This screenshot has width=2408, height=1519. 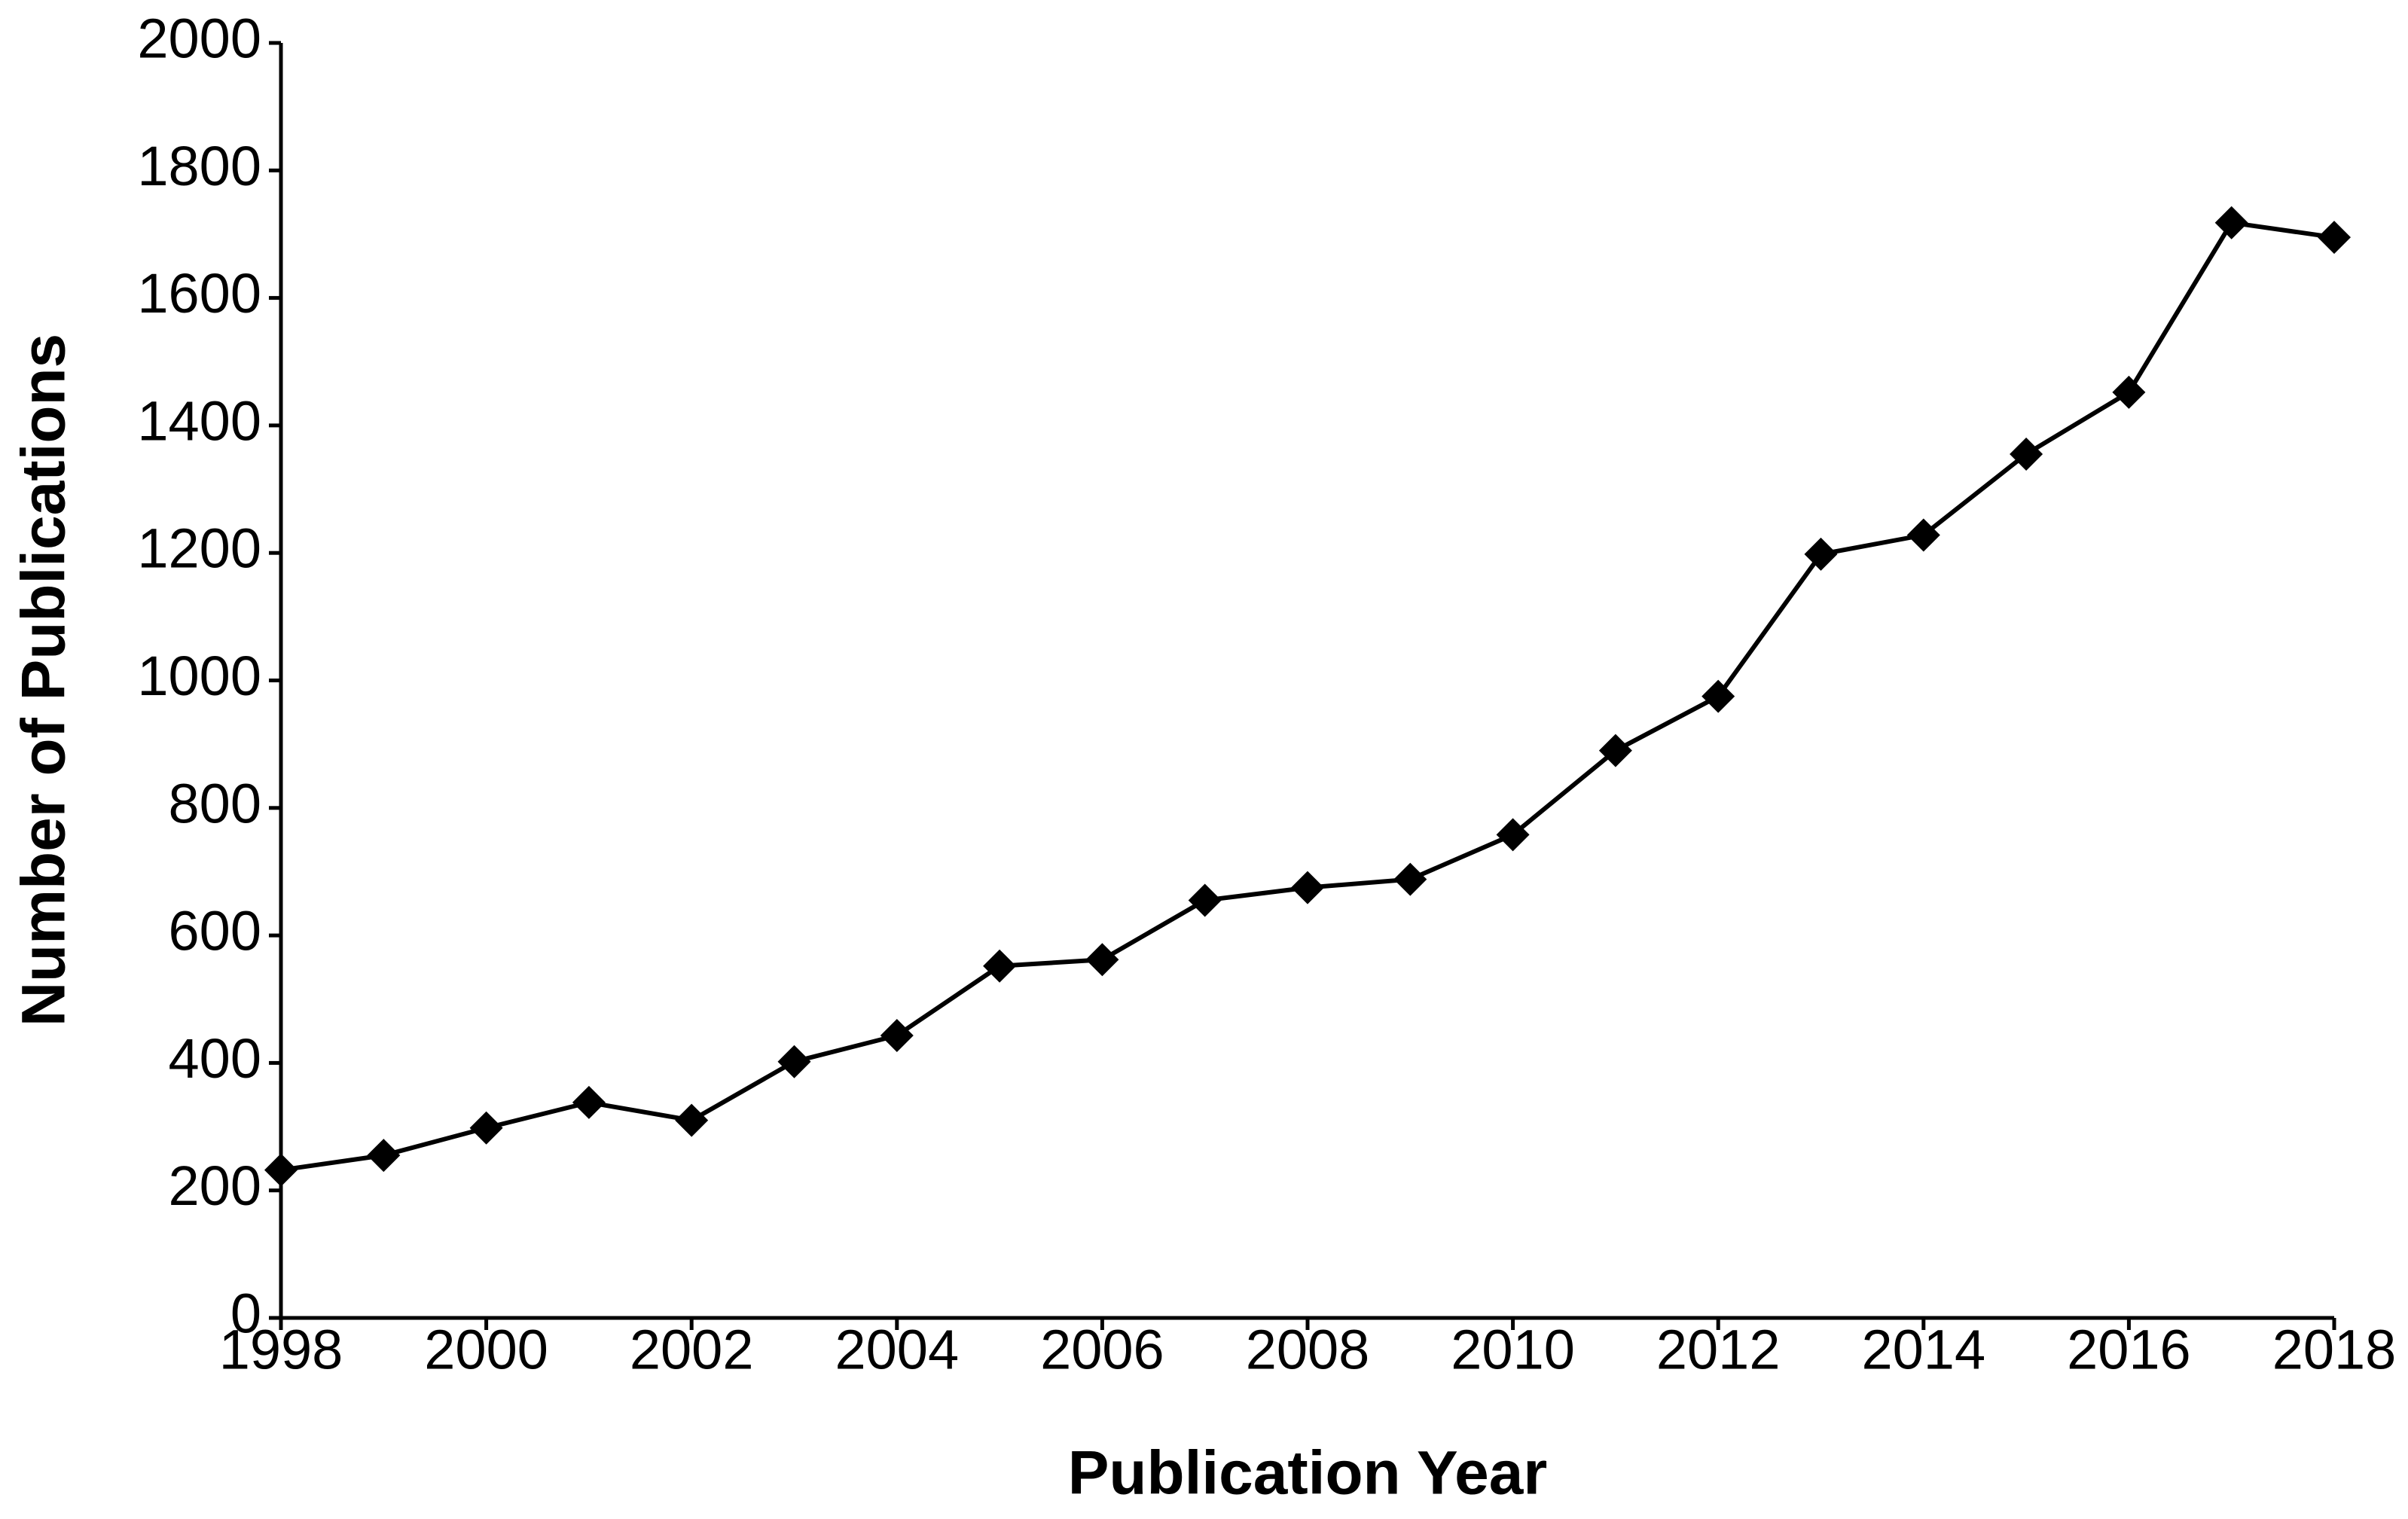 What do you see at coordinates (199, 676) in the screenshot?
I see `y-tick-label: 1000` at bounding box center [199, 676].